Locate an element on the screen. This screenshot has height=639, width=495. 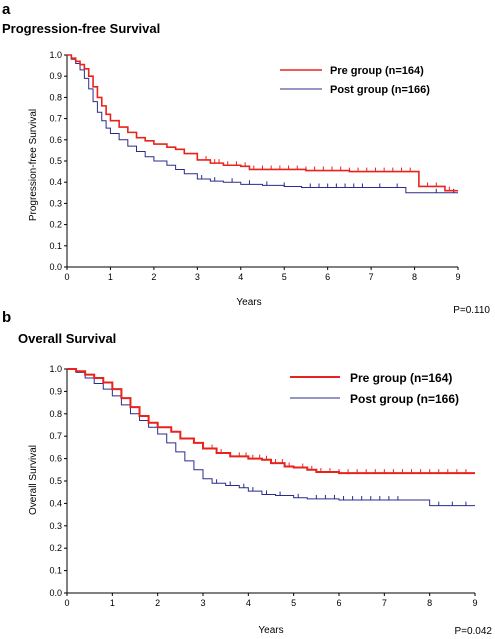
panel-b-title: Overall Survival is located at coordinates (67, 338).